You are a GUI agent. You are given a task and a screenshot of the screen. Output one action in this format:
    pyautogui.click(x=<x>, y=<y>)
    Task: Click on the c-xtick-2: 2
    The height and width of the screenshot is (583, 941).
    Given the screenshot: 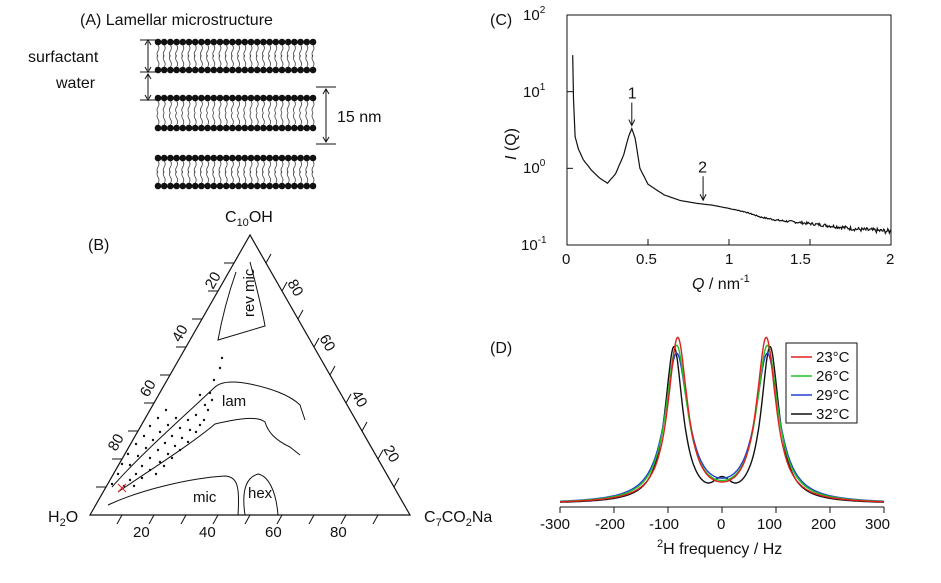 What is the action you would take?
    pyautogui.click(x=890, y=259)
    